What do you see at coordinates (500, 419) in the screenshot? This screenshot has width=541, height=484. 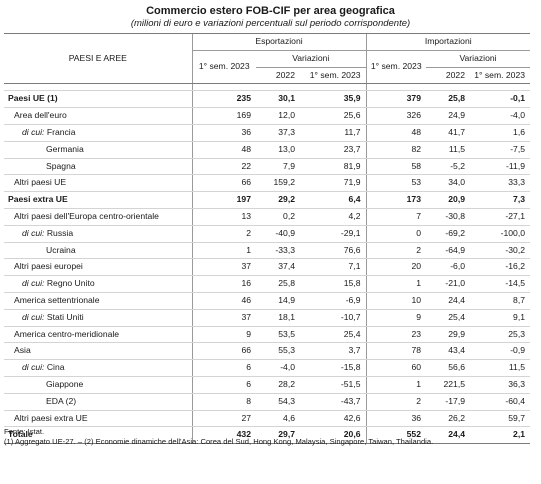 I see `imp-var-sem: 59,7` at bounding box center [500, 419].